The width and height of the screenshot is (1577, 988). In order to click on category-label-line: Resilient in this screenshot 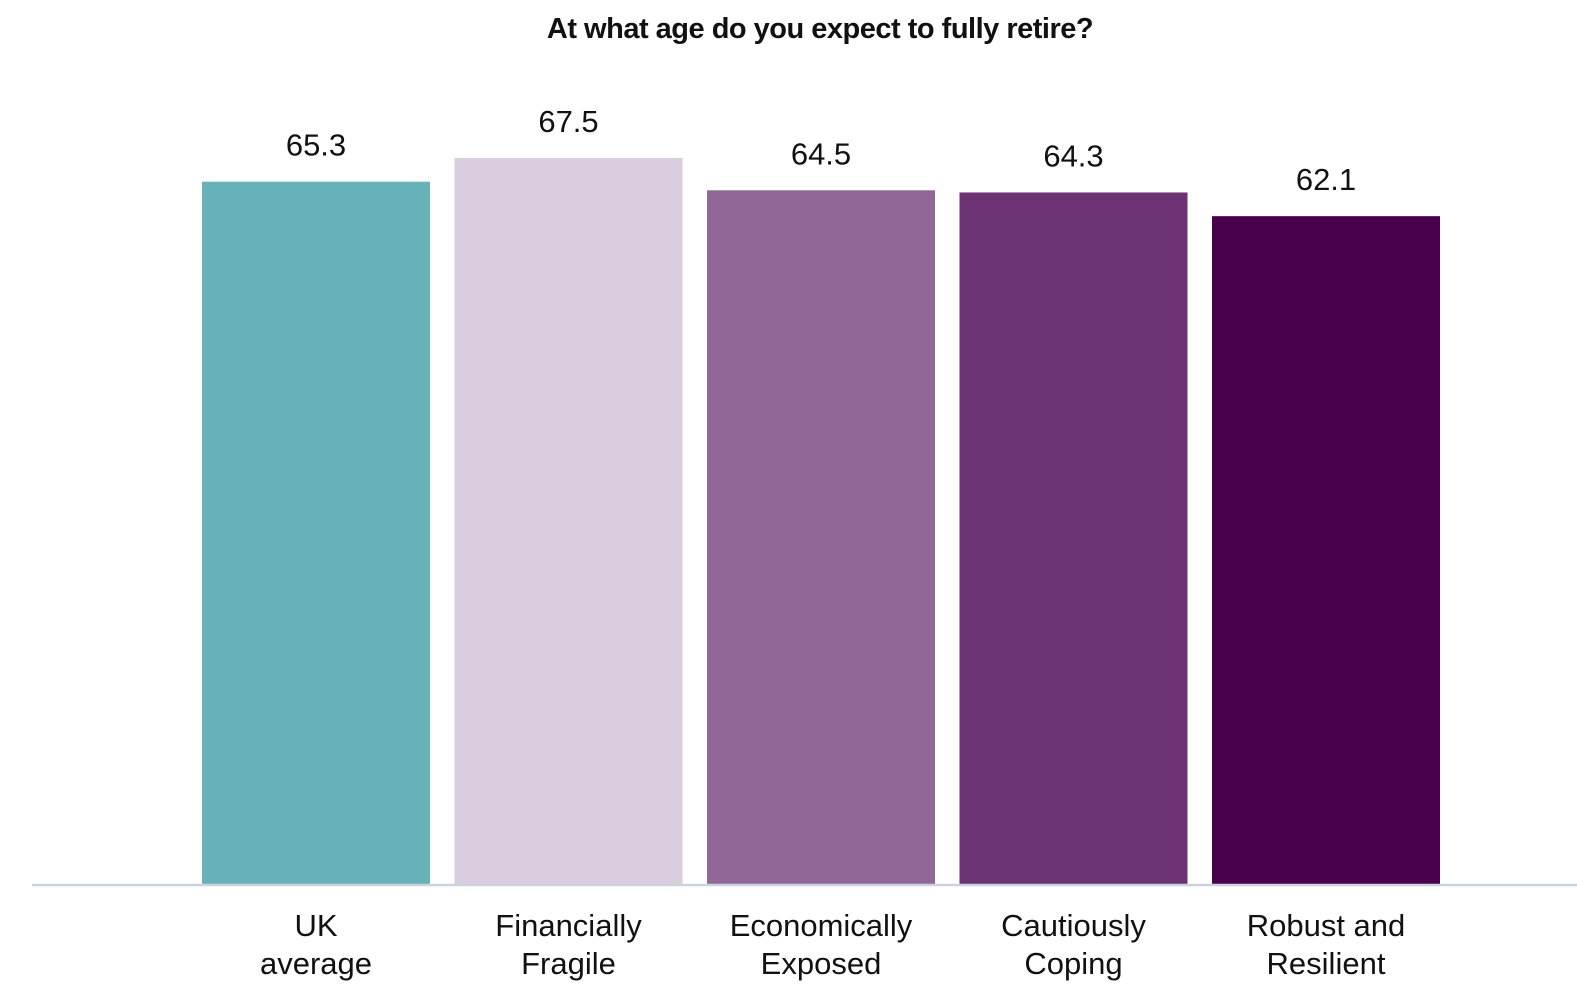, I will do `click(1326, 963)`.